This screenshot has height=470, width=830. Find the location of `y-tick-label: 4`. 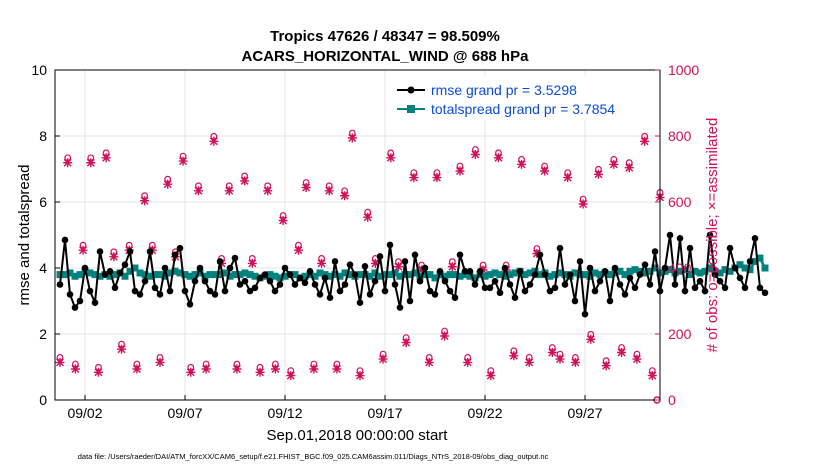

y-tick-label: 4 is located at coordinates (43, 268).